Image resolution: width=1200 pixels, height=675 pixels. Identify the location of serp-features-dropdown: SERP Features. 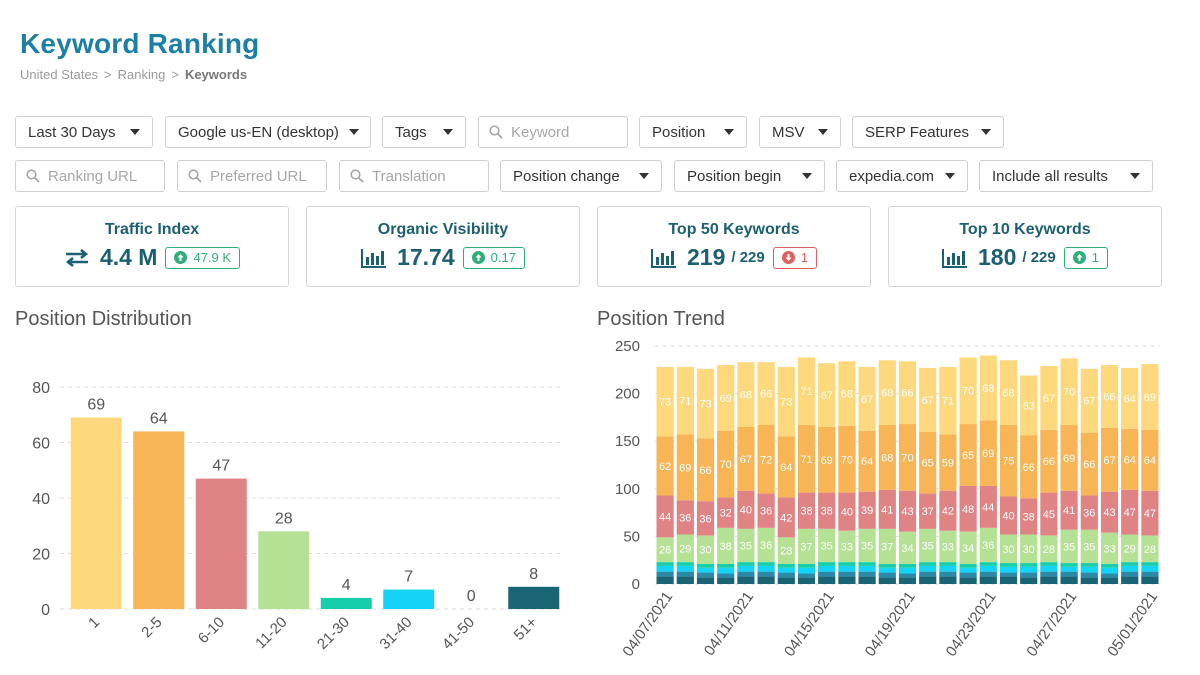
(928, 132).